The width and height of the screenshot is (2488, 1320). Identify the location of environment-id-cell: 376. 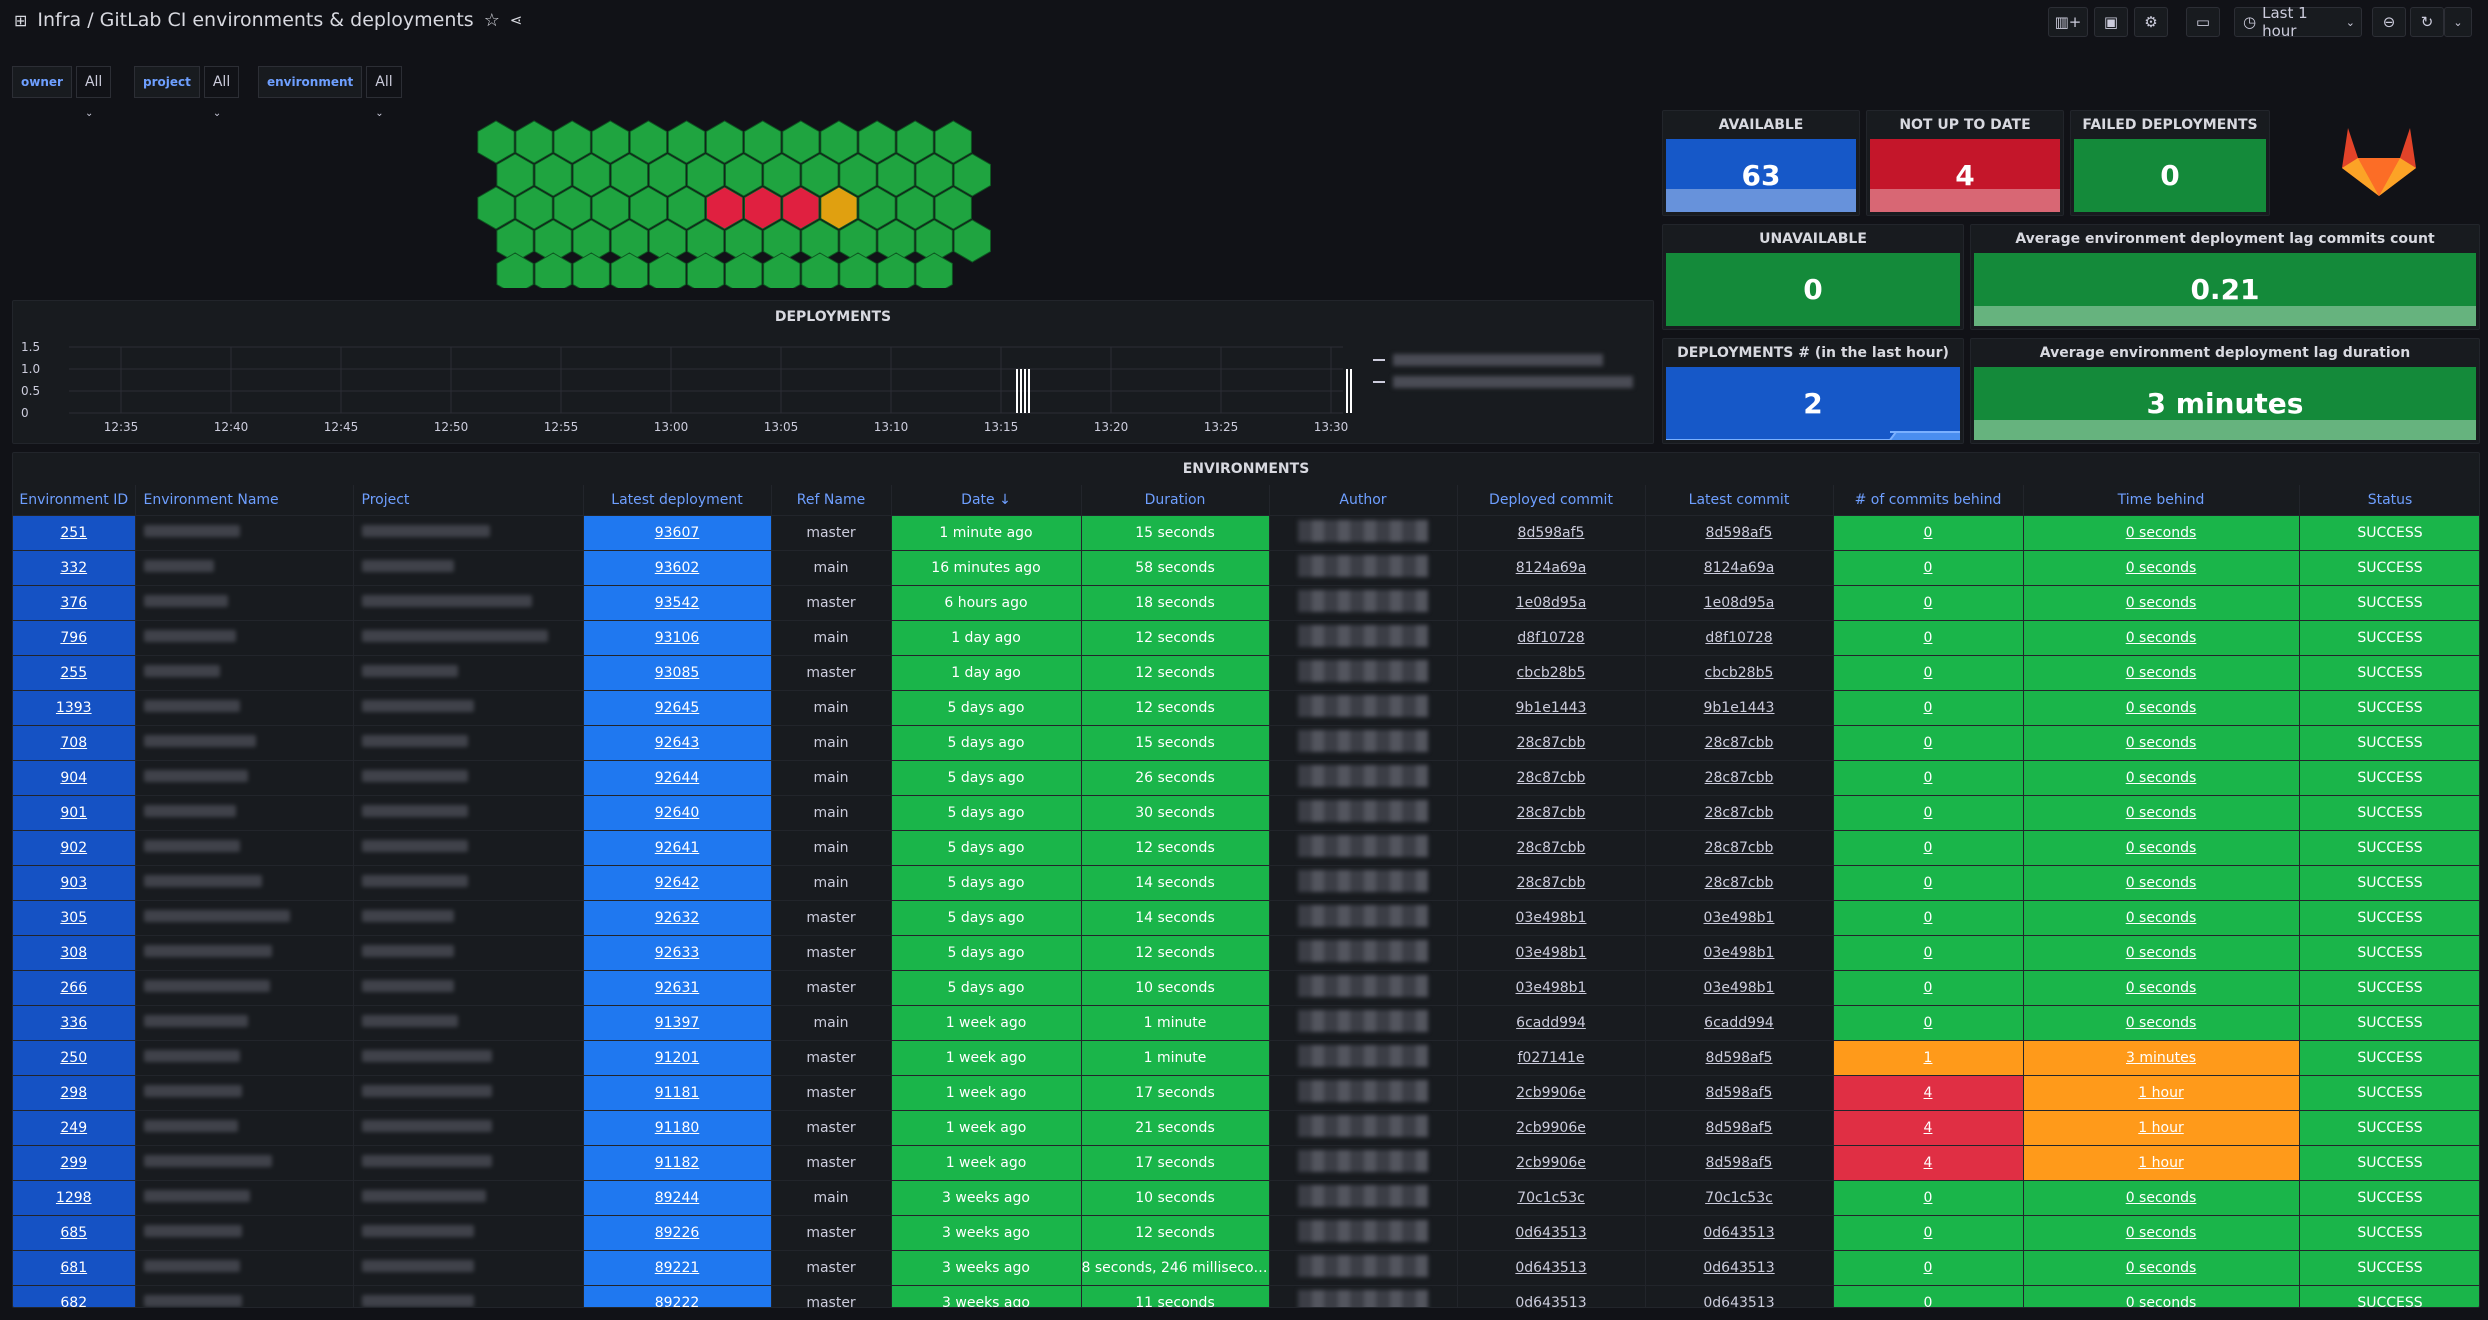
(74, 603).